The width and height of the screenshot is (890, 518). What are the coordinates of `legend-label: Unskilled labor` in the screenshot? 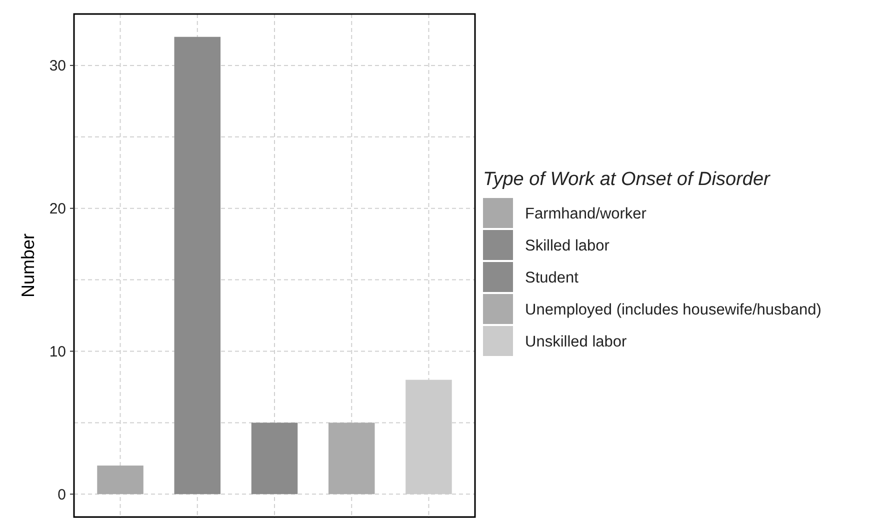 It's located at (576, 341).